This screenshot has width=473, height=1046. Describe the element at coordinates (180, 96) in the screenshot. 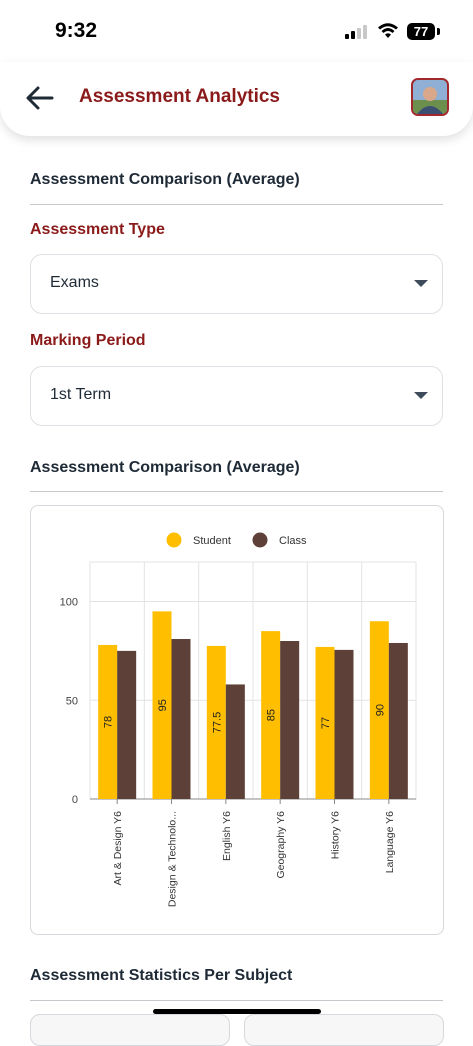

I see `page-title: Assessment Analytics` at that location.